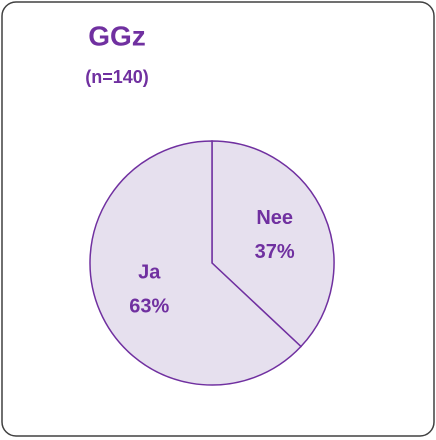 The width and height of the screenshot is (436, 440). I want to click on slice-value-label: 37%, so click(275, 252).